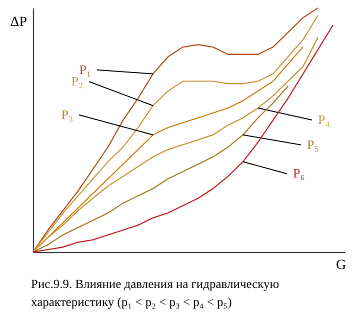 The image size is (362, 325). What do you see at coordinates (324, 120) in the screenshot?
I see `text: P₄` at bounding box center [324, 120].